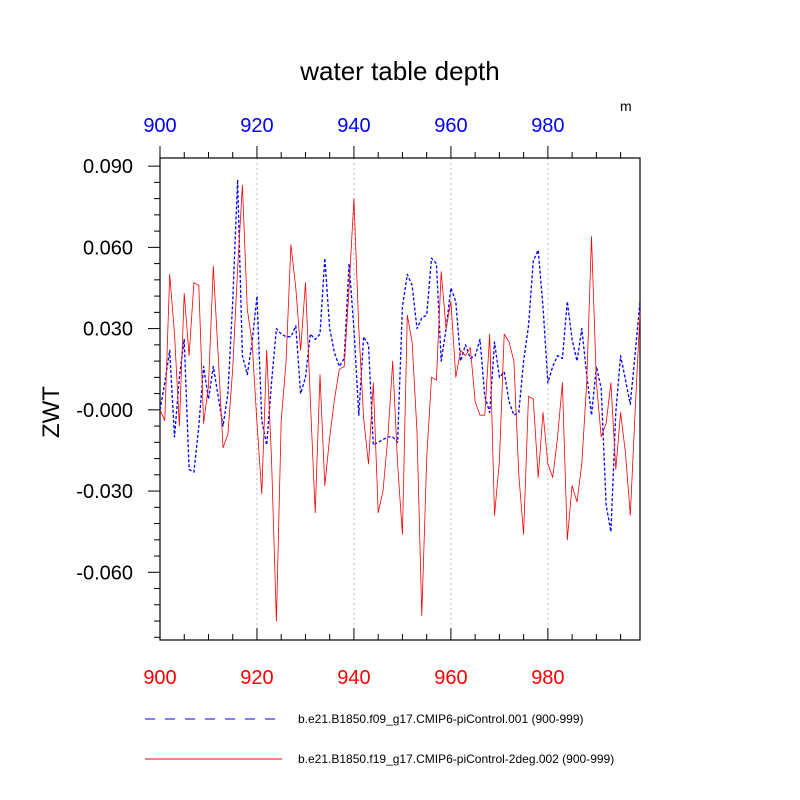 This screenshot has width=800, height=800. What do you see at coordinates (400, 71) in the screenshot?
I see `chart-title: water table depth` at bounding box center [400, 71].